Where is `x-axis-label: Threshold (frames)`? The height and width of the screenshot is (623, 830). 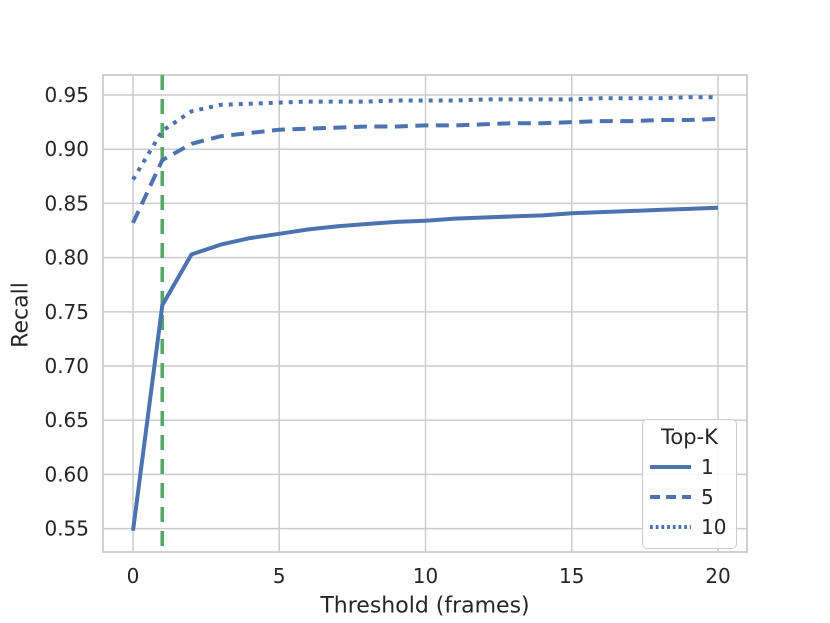 x-axis-label: Threshold (frames) is located at coordinates (425, 606).